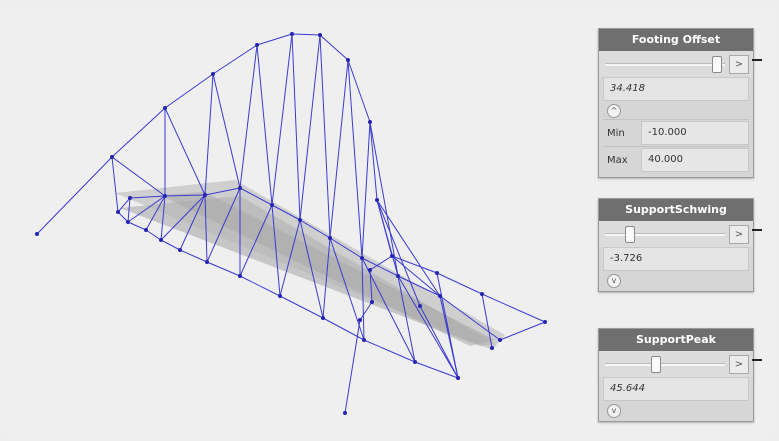  I want to click on value-field: 45.644, so click(676, 389).